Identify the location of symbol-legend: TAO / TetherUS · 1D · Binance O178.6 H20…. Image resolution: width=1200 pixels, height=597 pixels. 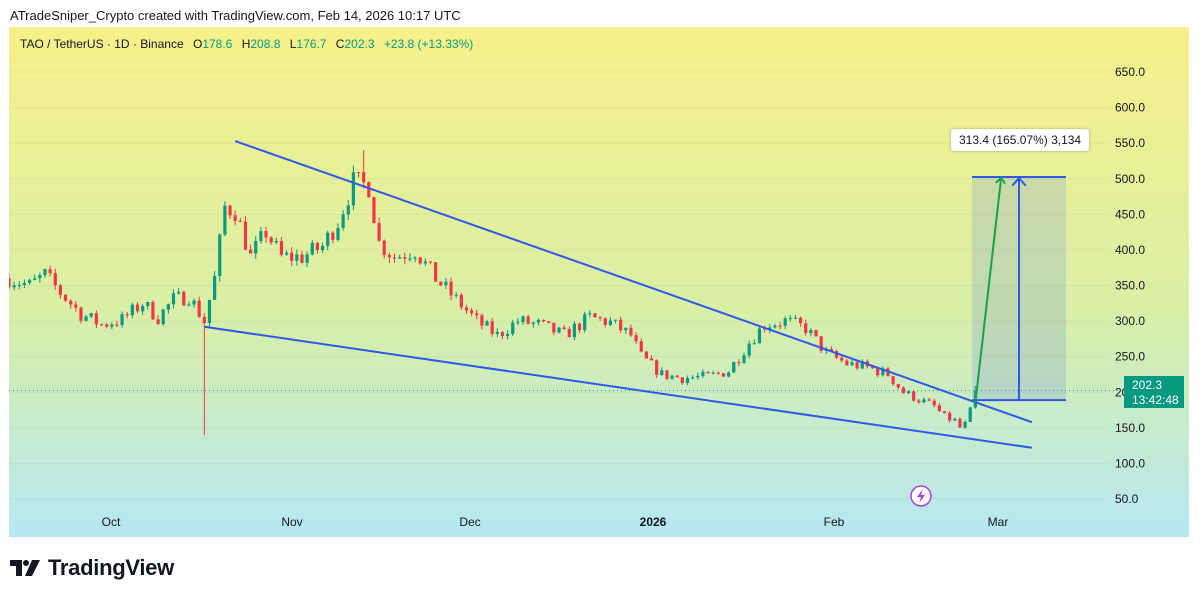
(246, 44).